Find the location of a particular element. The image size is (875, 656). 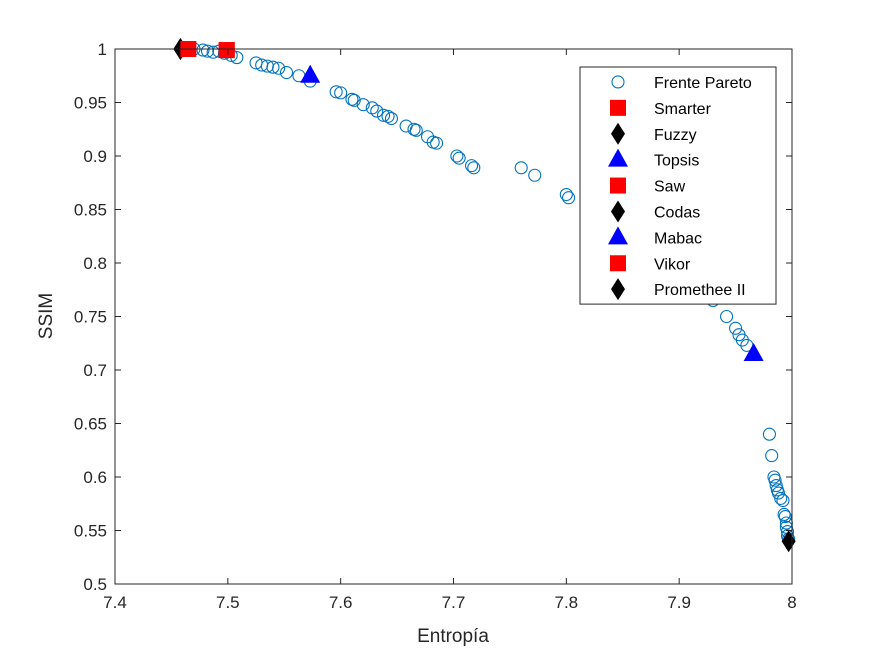

x-axis-label: Entropía is located at coordinates (453, 636).